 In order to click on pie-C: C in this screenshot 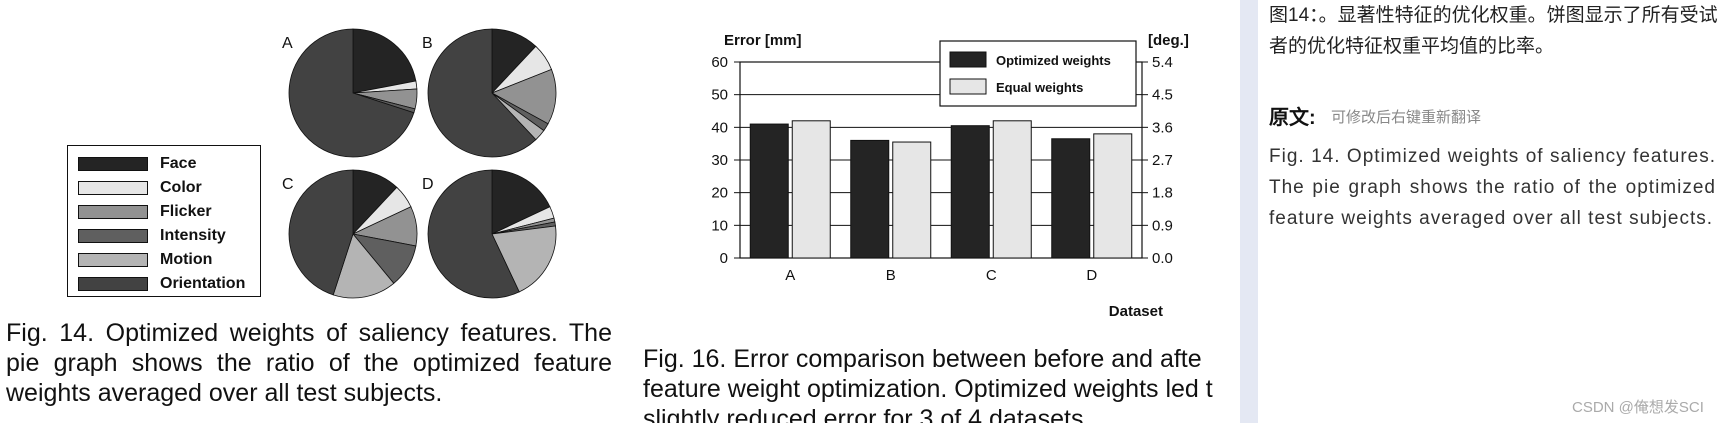, I will do `click(350, 234)`.